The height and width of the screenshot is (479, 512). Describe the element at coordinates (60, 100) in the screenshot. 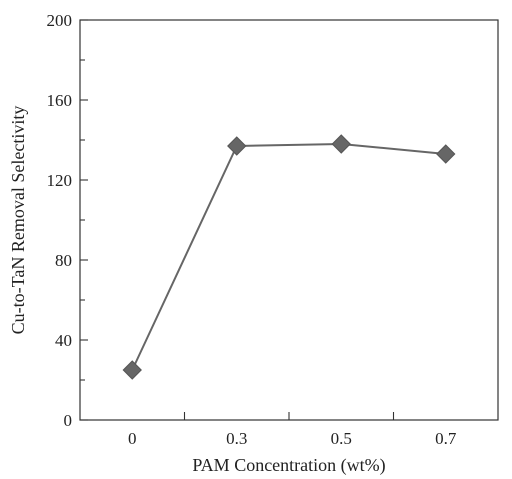

I see `y-tick-label: 160` at that location.